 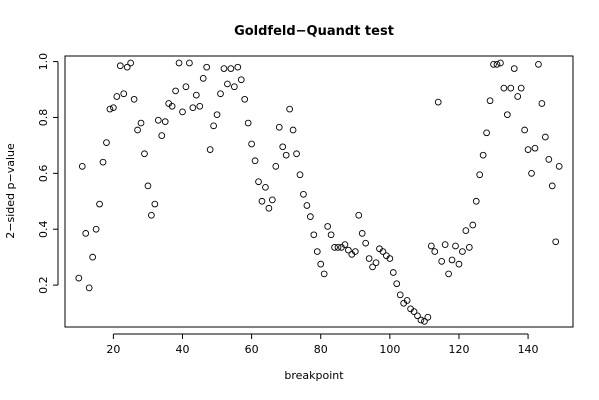 I want to click on y-axis-label: 2−sided p−value, so click(x=10, y=191).